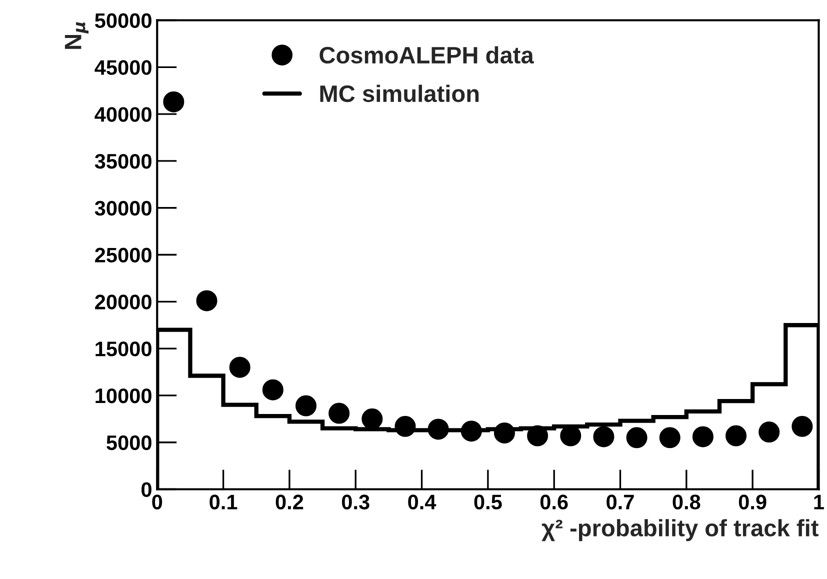 The width and height of the screenshot is (827, 579). I want to click on x-tick-label: 0.2, so click(290, 502).